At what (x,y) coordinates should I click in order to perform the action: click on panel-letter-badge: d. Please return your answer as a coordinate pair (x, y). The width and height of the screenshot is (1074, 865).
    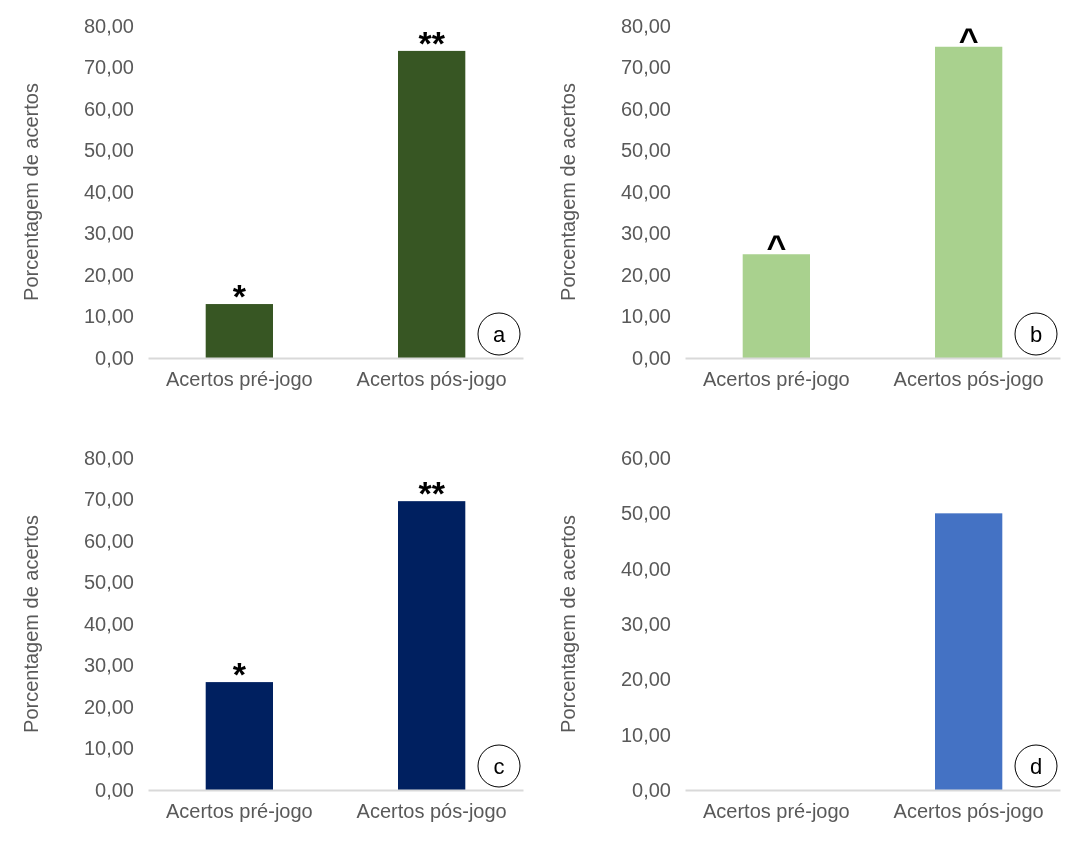
    Looking at the image, I should click on (1036, 766).